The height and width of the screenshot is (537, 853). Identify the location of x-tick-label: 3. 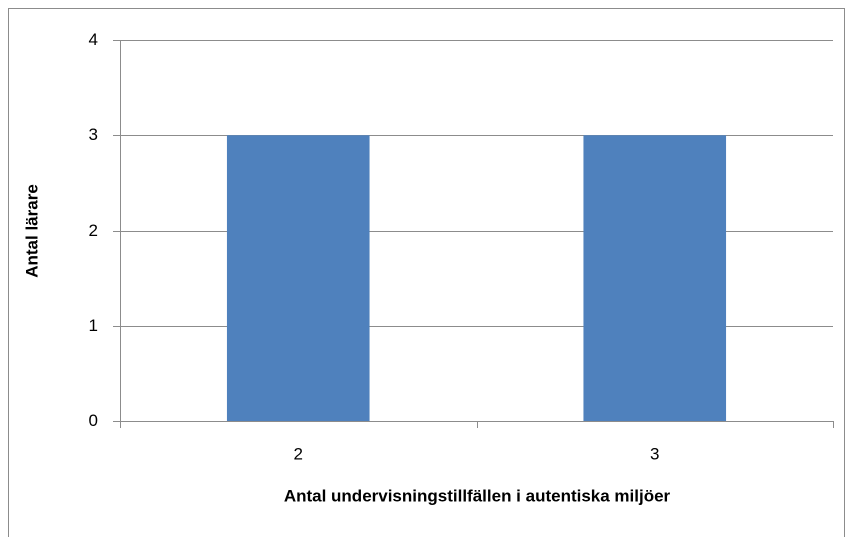
(654, 453).